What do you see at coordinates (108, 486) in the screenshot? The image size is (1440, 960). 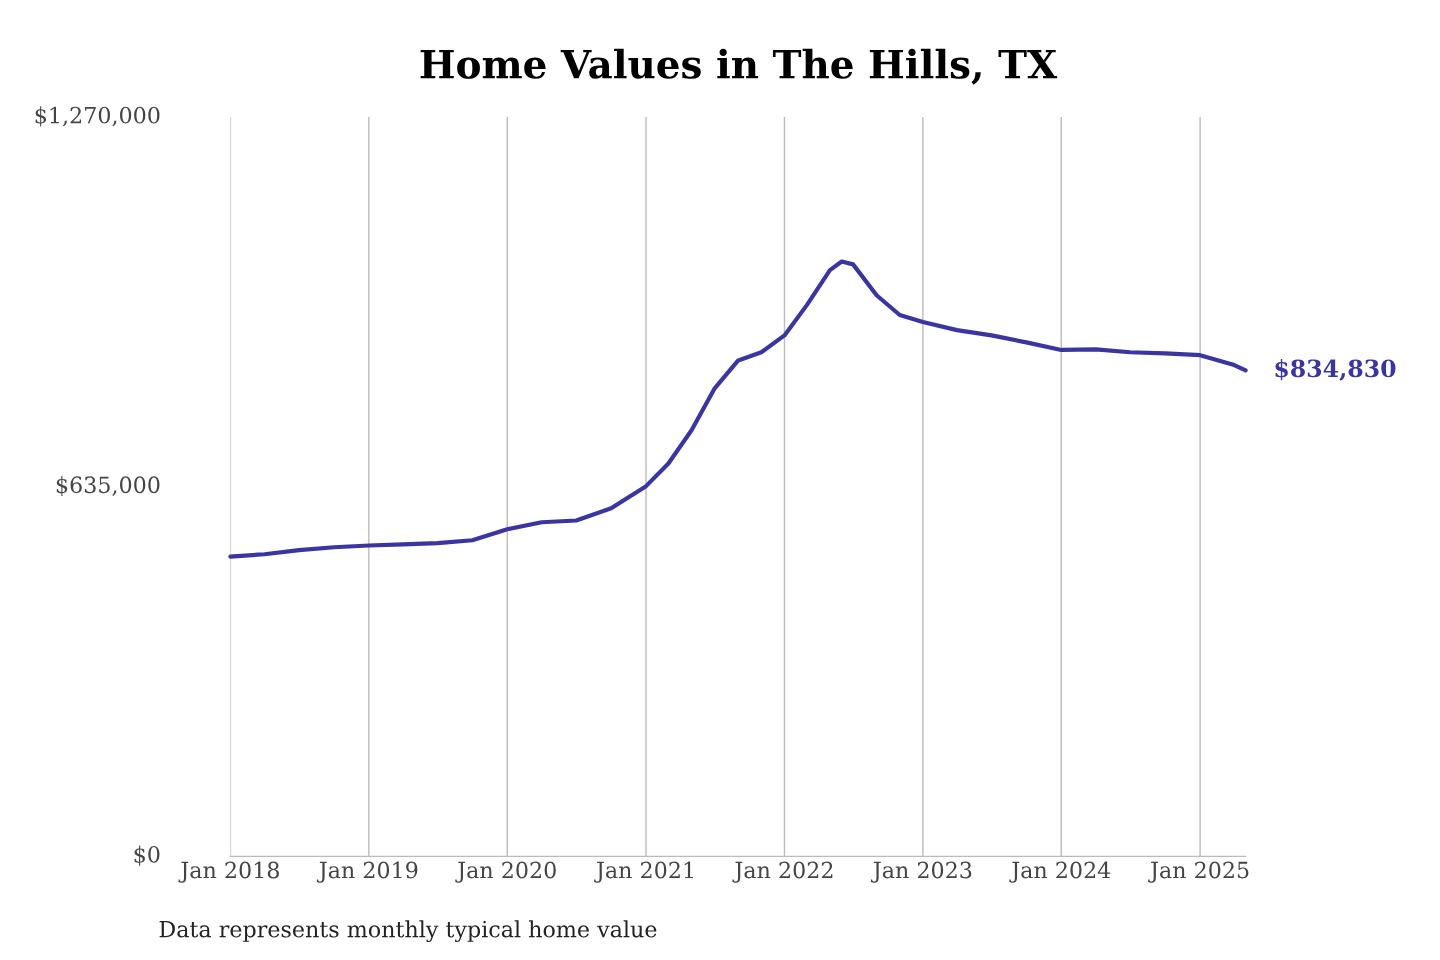 I see `y-tick-label: $635,000` at bounding box center [108, 486].